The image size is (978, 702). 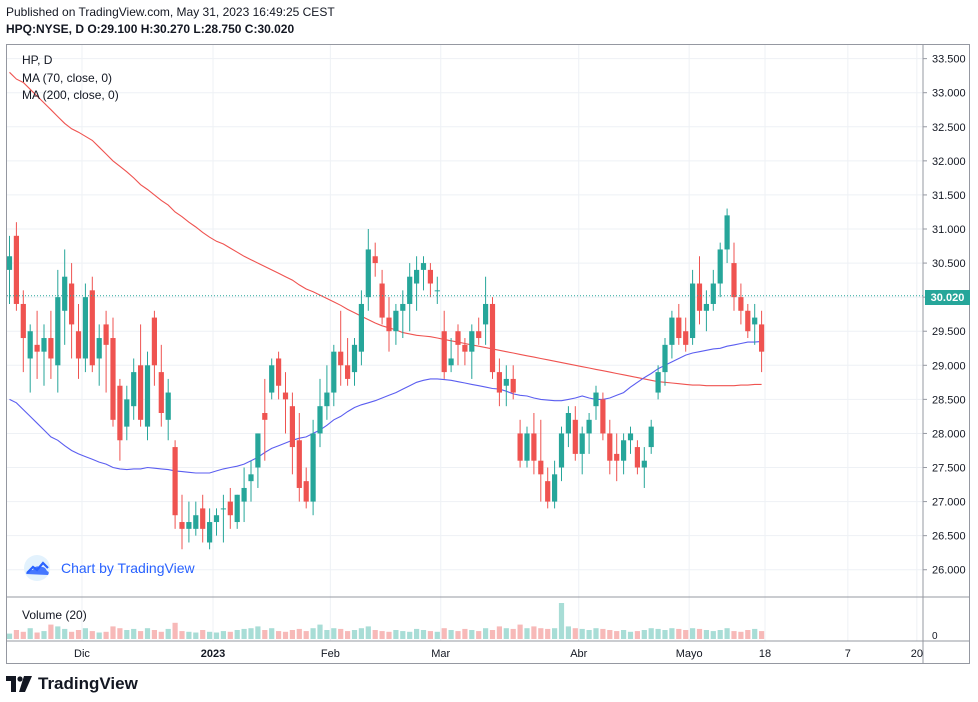 What do you see at coordinates (578, 654) in the screenshot?
I see `x-tick-label: Abr` at bounding box center [578, 654].